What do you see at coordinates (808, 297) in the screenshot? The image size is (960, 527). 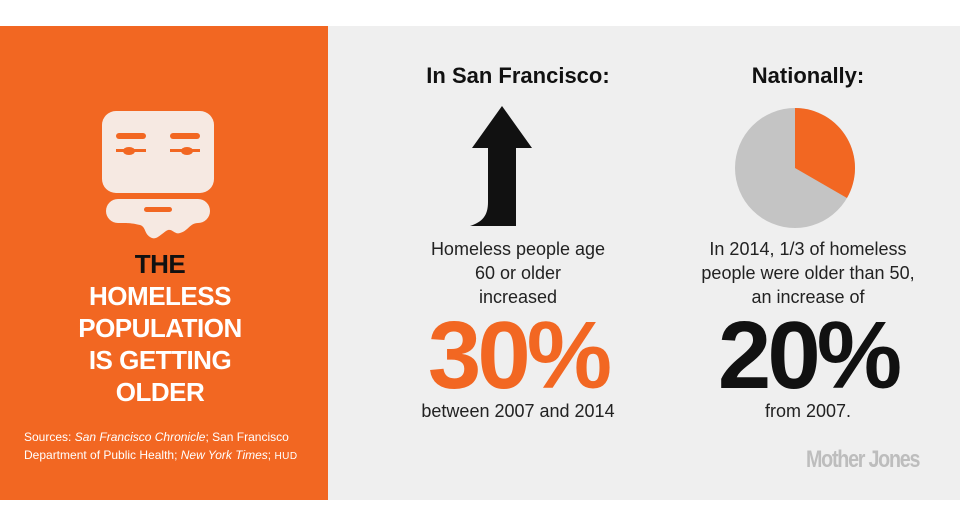 I see `national-desc-line-3: an increase of` at bounding box center [808, 297].